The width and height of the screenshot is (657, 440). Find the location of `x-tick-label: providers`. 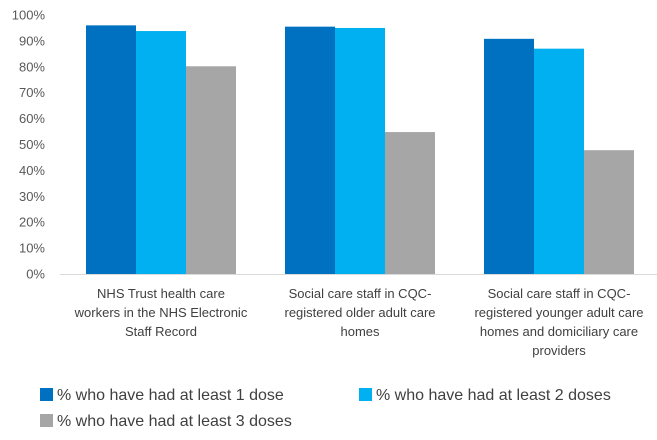

x-tick-label: providers is located at coordinates (559, 350).